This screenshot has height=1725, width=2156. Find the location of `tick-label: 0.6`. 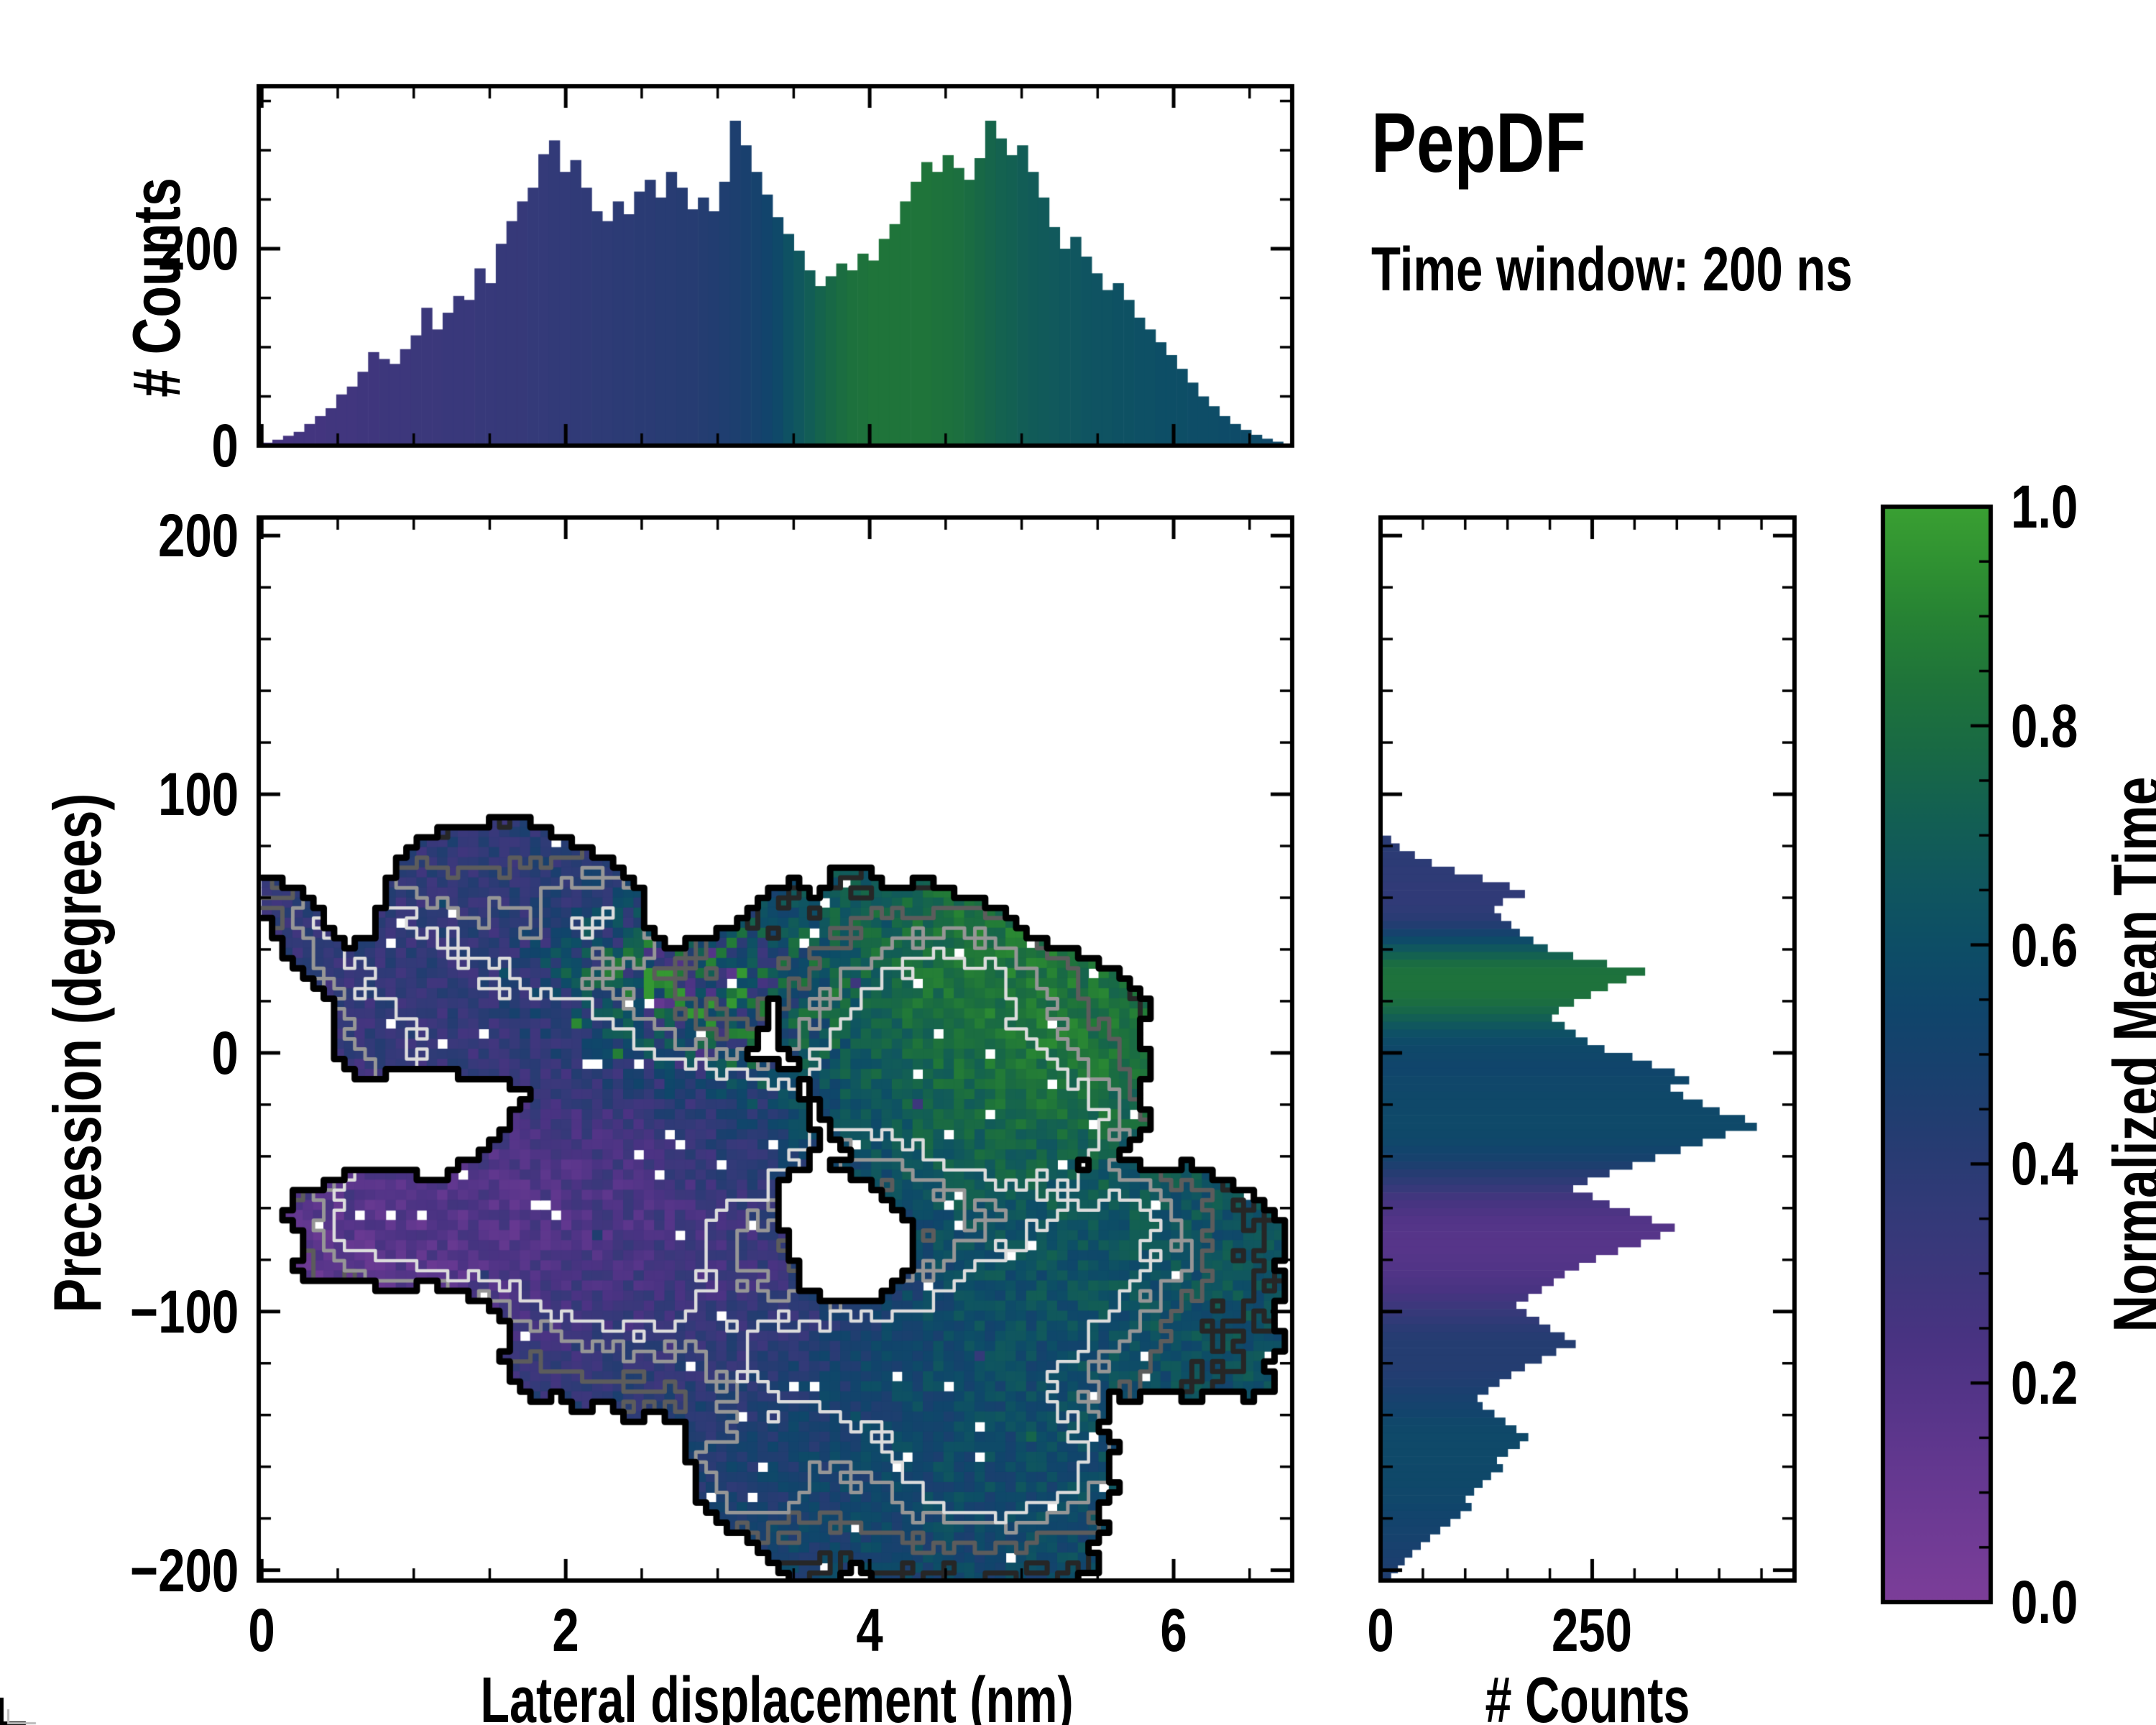

tick-label: 0.6 is located at coordinates (2044, 945).